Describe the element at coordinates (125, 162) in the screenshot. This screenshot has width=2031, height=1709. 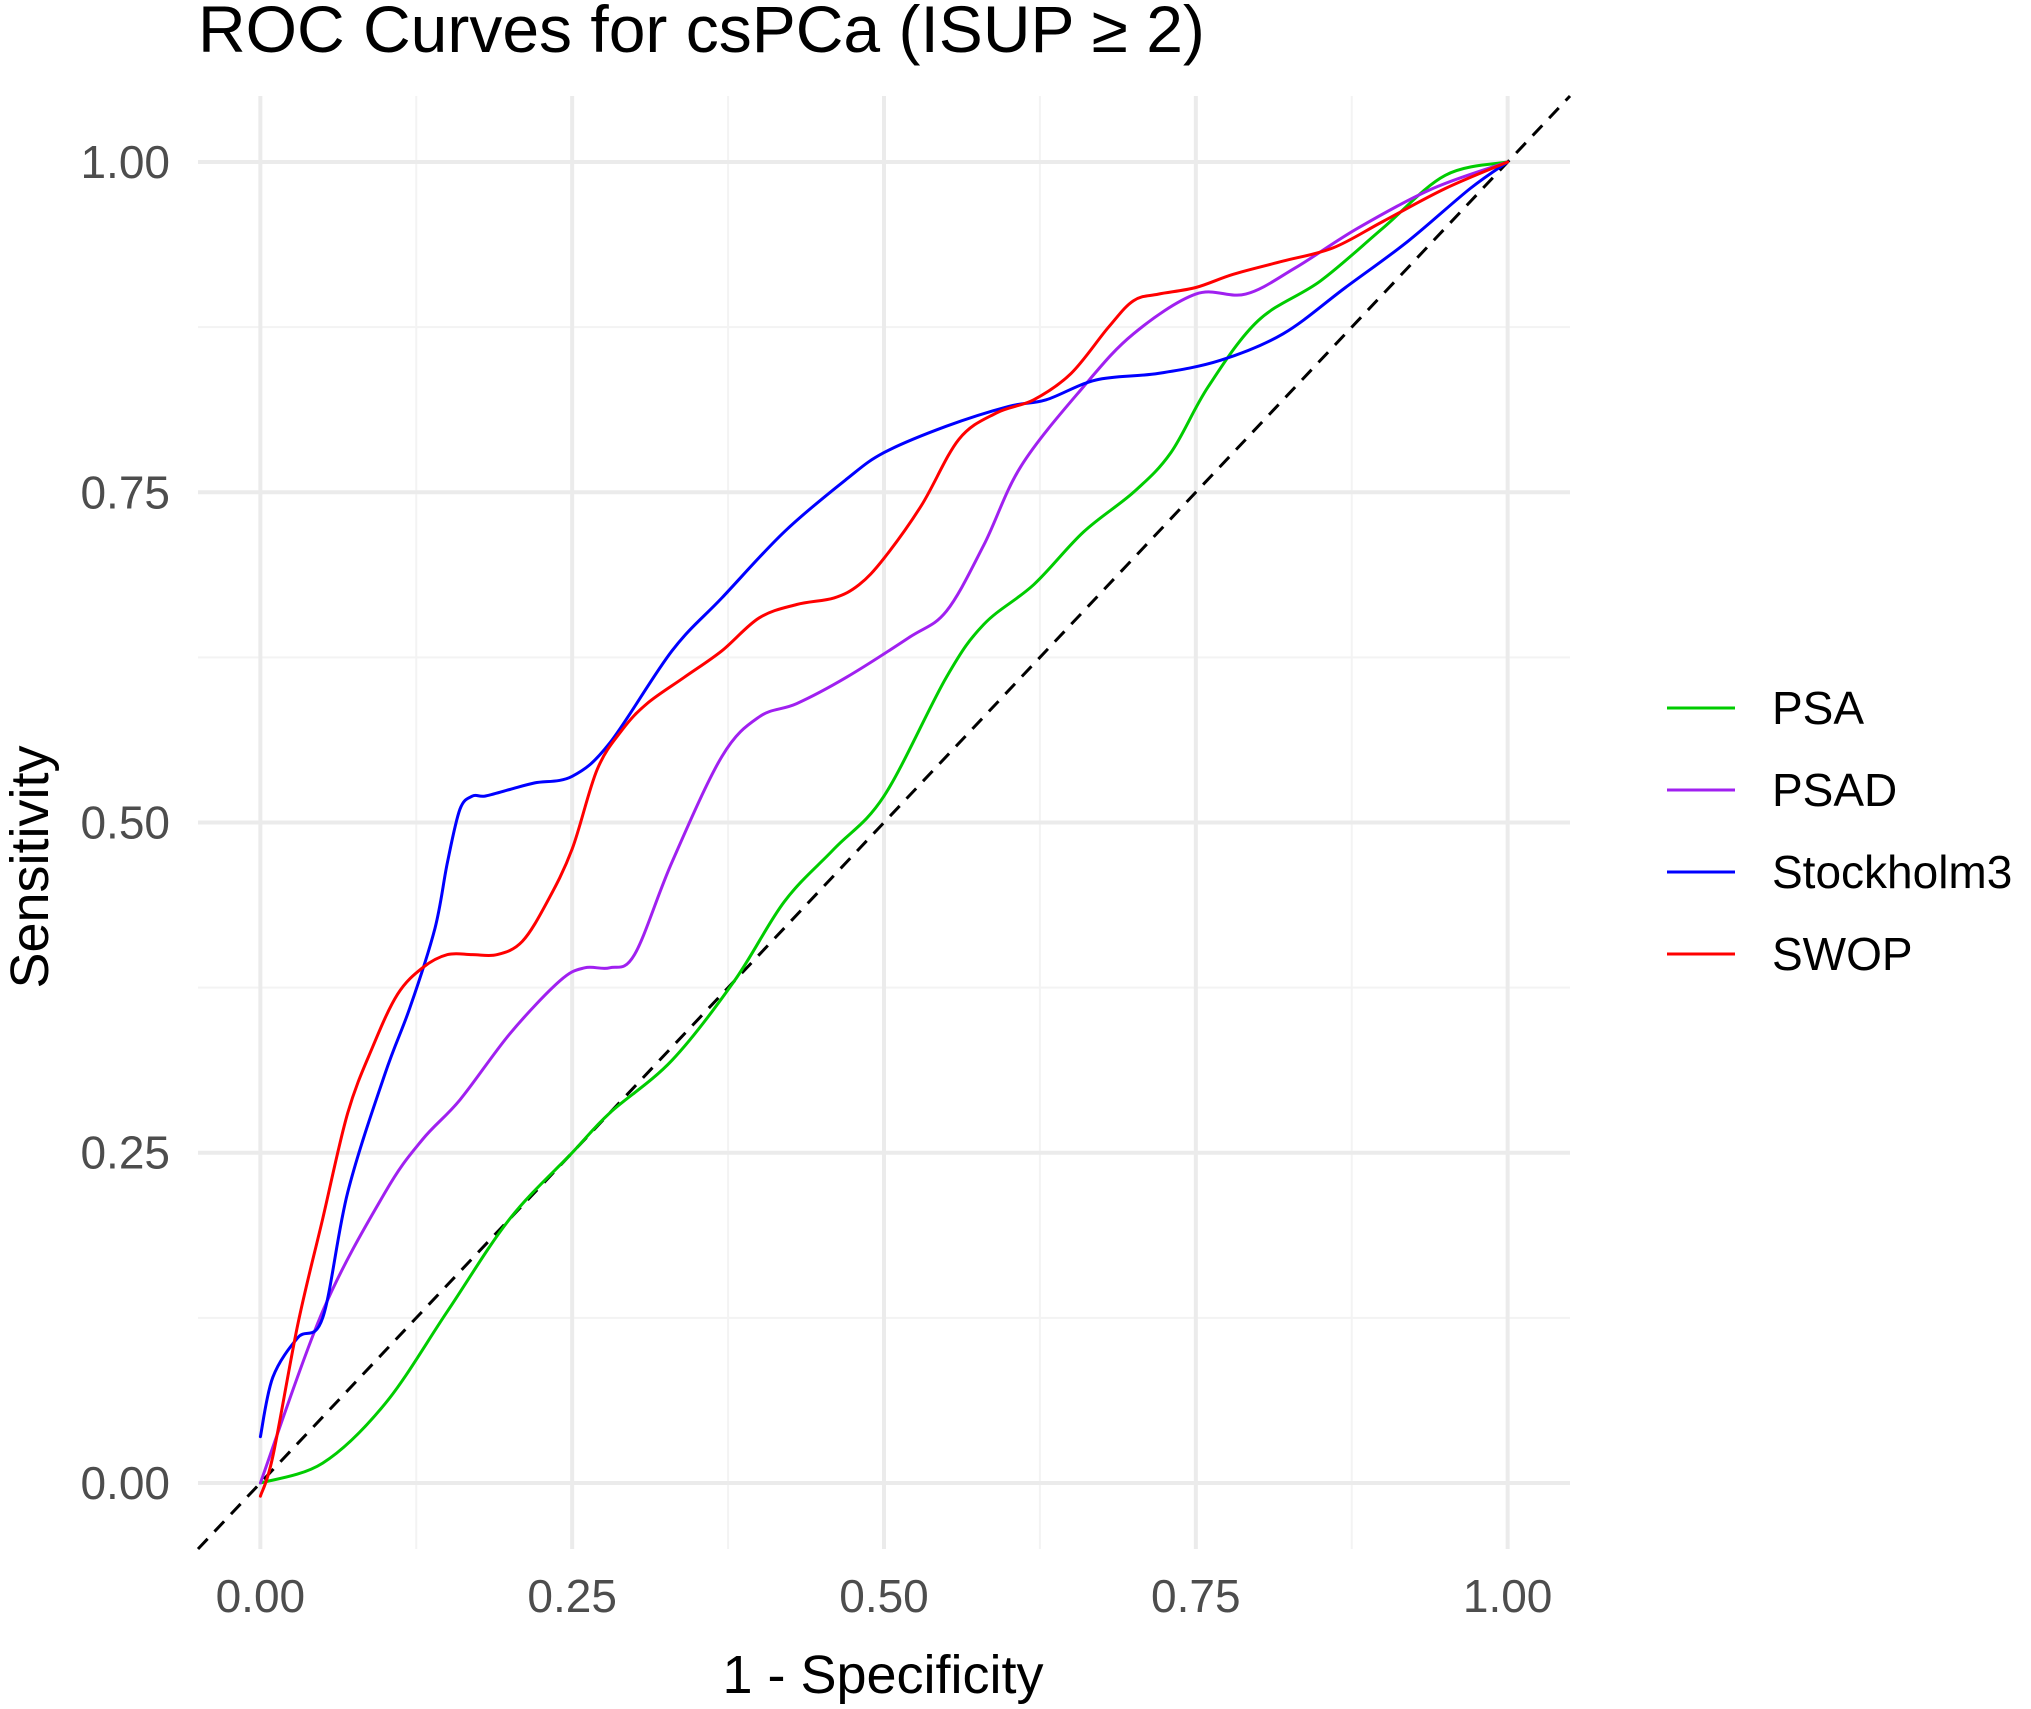
I see `y-tick-label: 1.00` at that location.